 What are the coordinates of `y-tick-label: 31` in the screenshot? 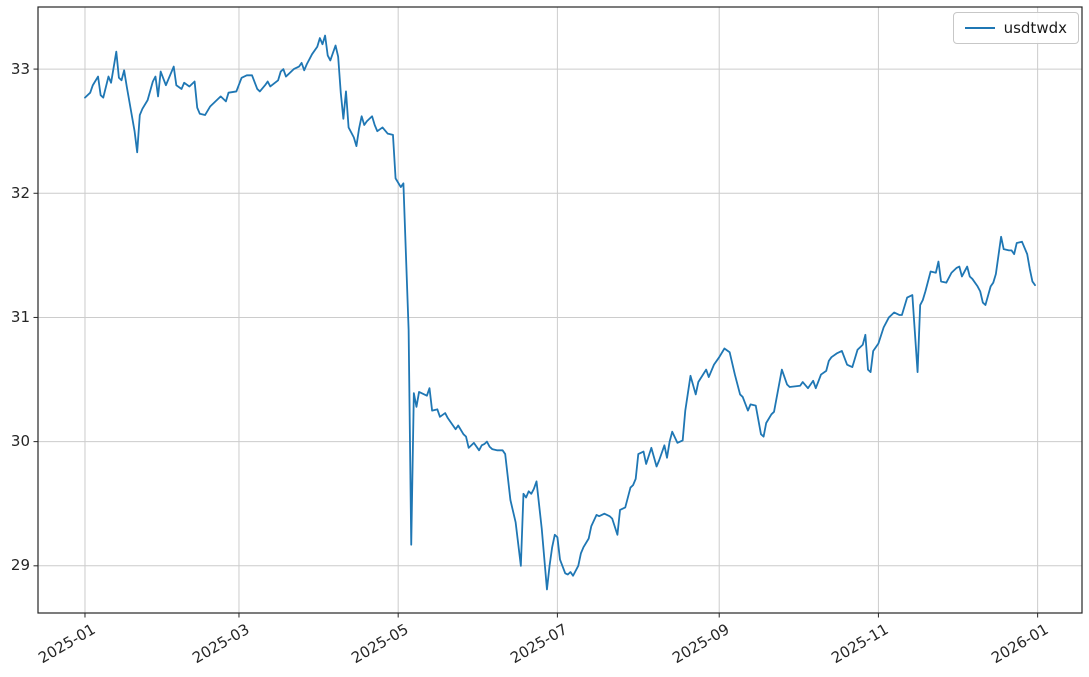 It's located at (20, 316).